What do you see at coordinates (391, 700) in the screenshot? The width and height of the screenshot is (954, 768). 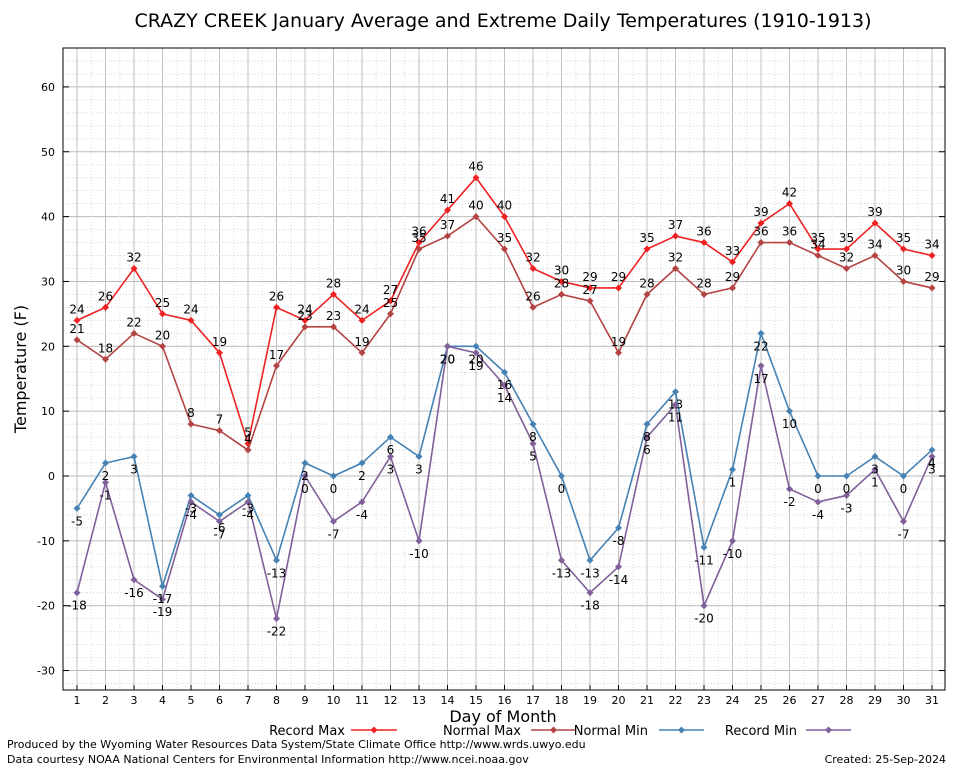 I see `x-tick-label: 12` at bounding box center [391, 700].